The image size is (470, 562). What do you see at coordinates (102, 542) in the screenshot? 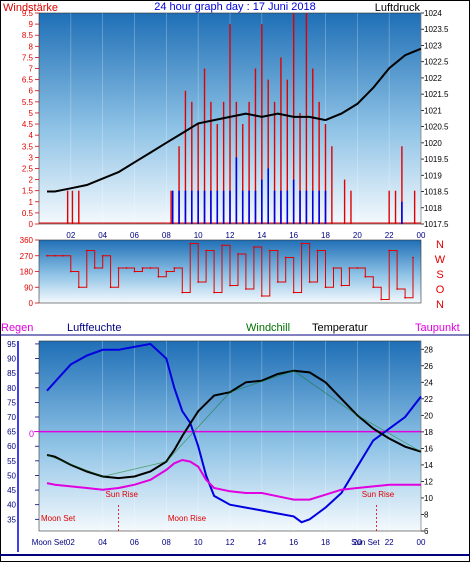
I see `climate-xtick-label: 04` at bounding box center [102, 542].